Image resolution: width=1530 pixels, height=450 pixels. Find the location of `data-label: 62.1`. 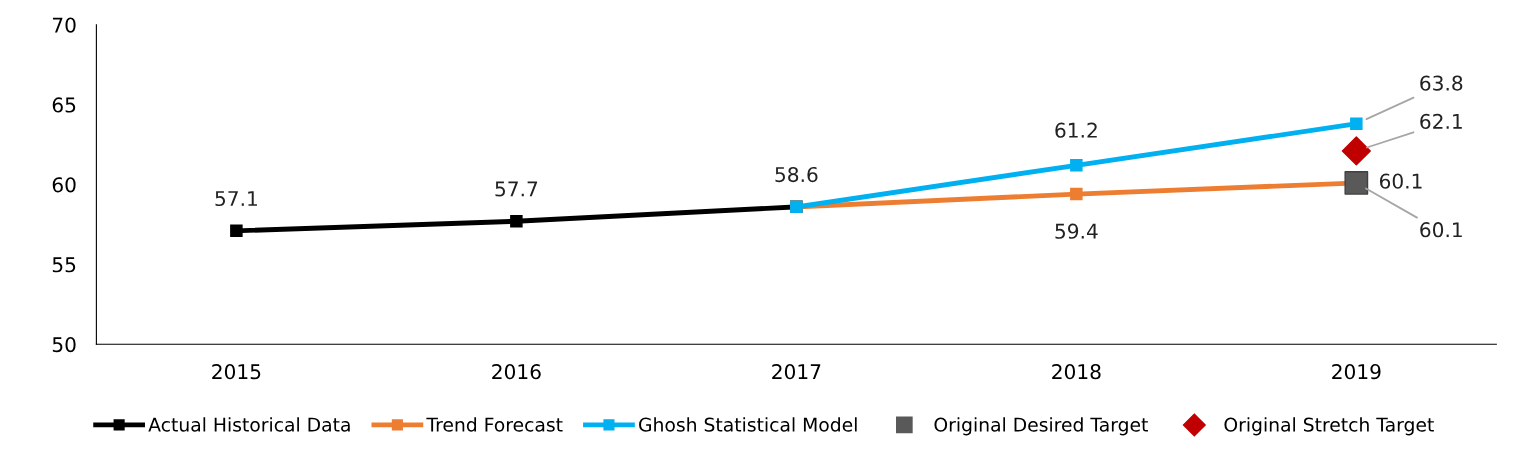

data-label: 62.1 is located at coordinates (1441, 121).